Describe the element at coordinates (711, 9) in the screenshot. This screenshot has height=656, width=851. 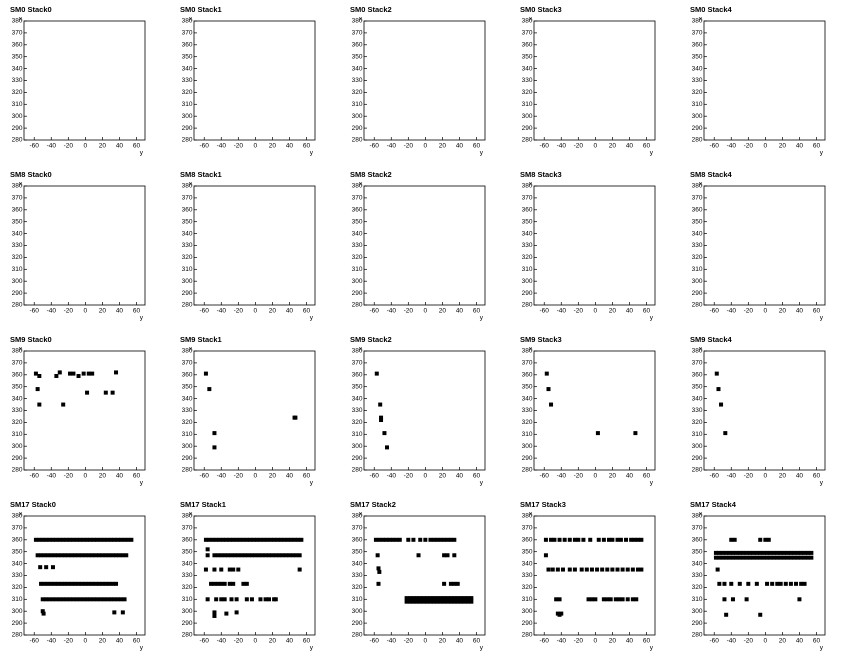
I see `panel-title: SM0 Stack4` at that location.